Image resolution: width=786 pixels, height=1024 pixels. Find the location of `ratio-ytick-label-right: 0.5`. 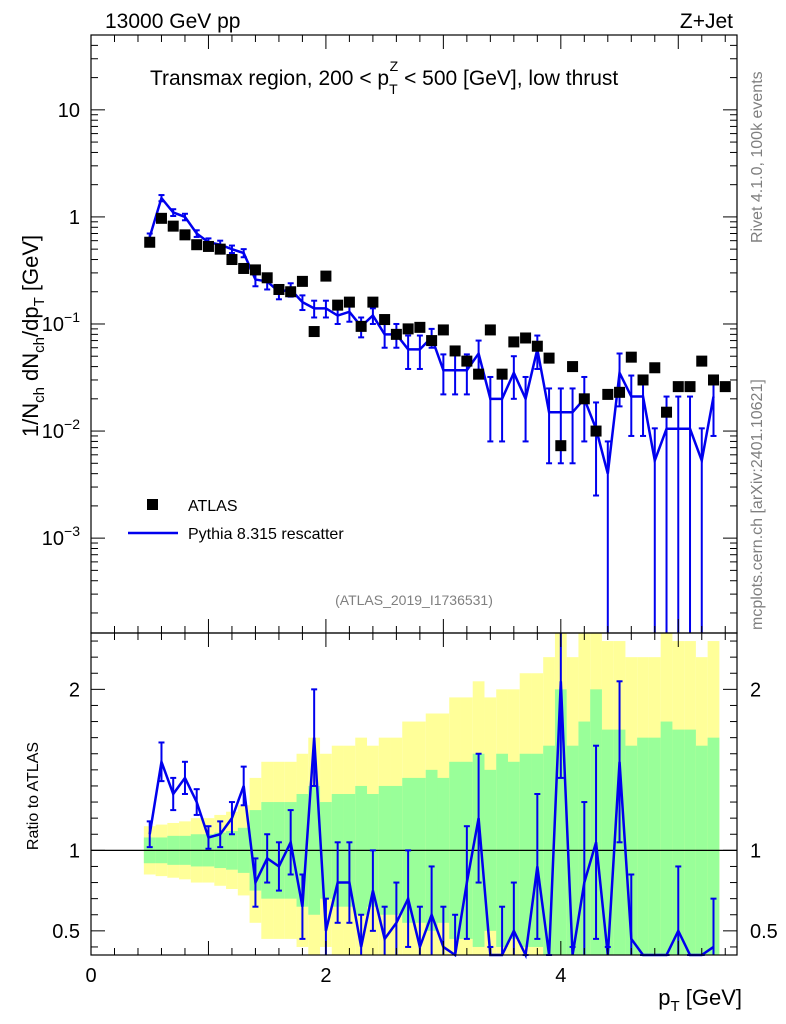

ratio-ytick-label-right: 0.5 is located at coordinates (764, 932).